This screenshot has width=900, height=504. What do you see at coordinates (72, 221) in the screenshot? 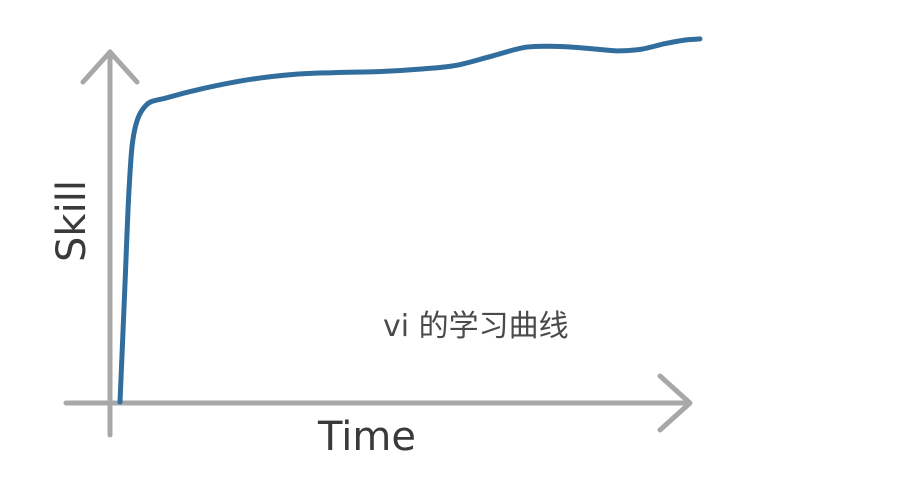
I see `y-axis-label: Skill` at bounding box center [72, 221].